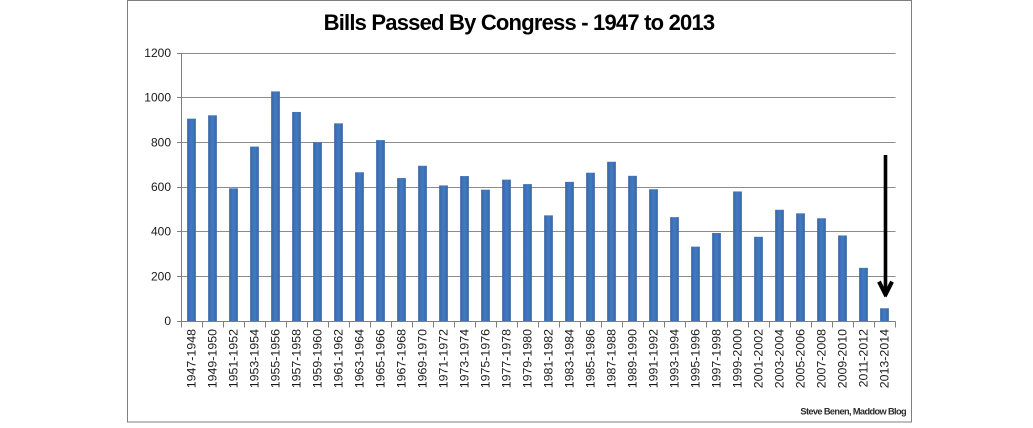 The width and height of the screenshot is (1033, 428). What do you see at coordinates (519, 22) in the screenshot?
I see `svg-text:Bills Passed By Congress - 194: Bills Passed By Congress - 1947 to 2013` at bounding box center [519, 22].